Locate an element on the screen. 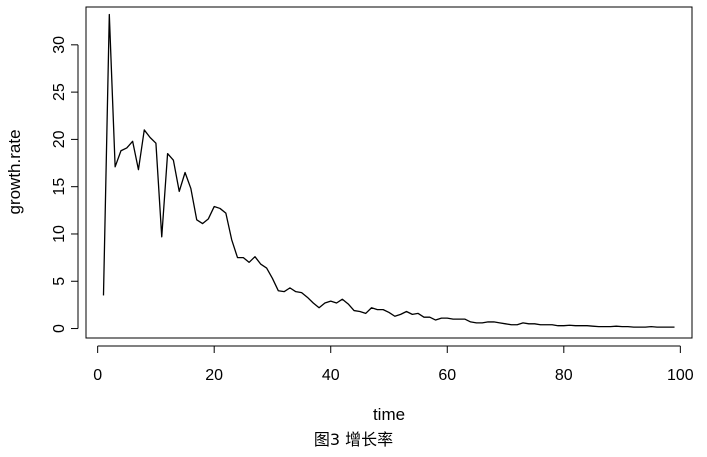 The width and height of the screenshot is (707, 457). y-tick-label: 10 is located at coordinates (59, 234).